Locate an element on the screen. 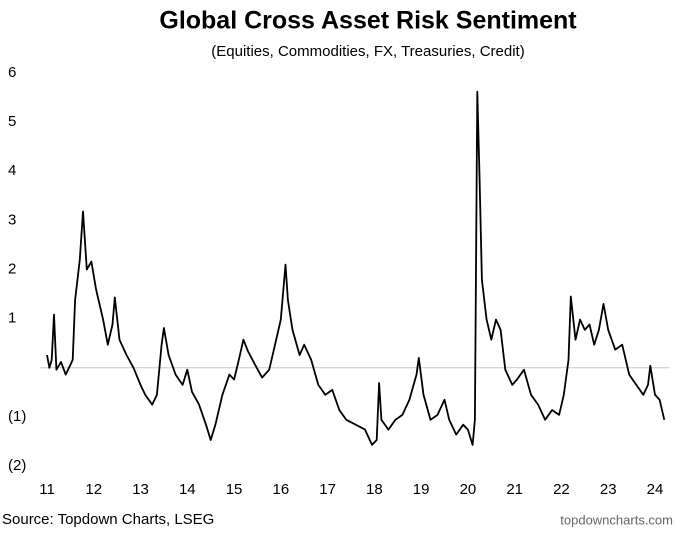  x-tick-label: 17 is located at coordinates (327, 489).